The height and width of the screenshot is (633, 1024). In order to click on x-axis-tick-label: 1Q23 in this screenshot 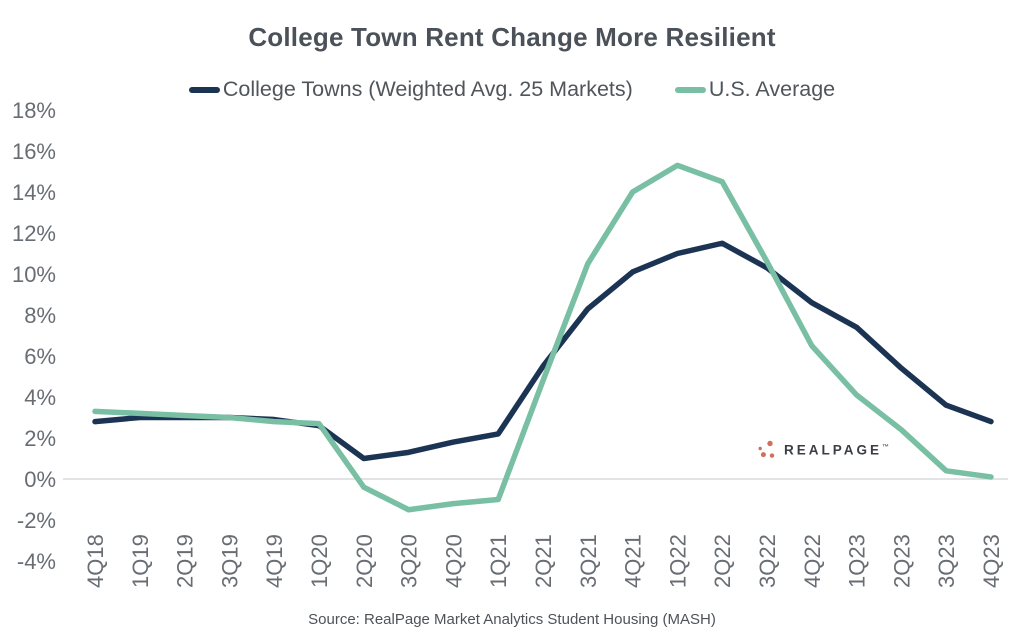, I will do `click(857, 561)`.